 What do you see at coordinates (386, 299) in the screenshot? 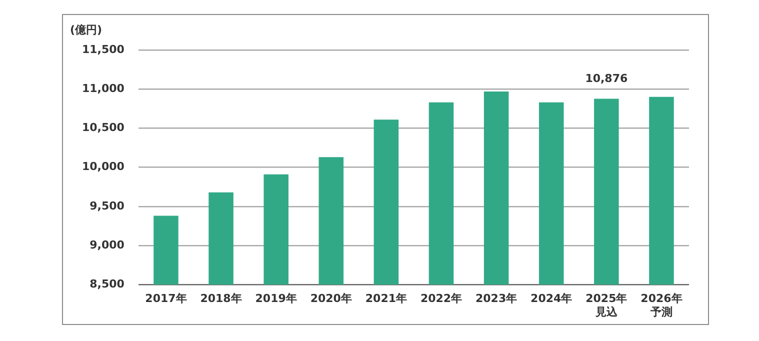
I see `x-tick-label: 2021年` at bounding box center [386, 299].